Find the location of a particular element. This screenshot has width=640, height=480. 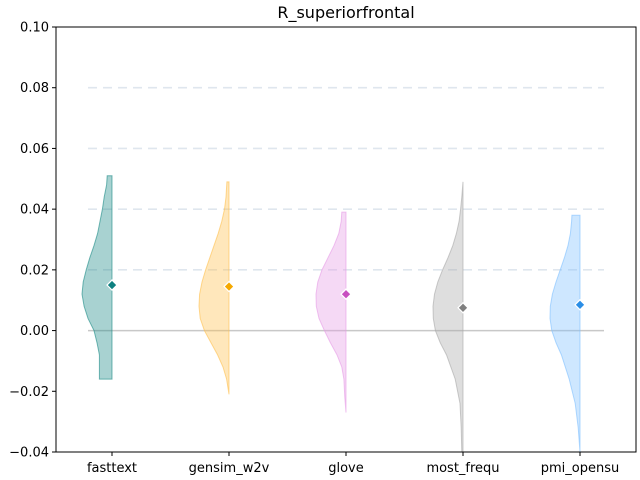

x-tick-label: fasttext is located at coordinates (112, 468).